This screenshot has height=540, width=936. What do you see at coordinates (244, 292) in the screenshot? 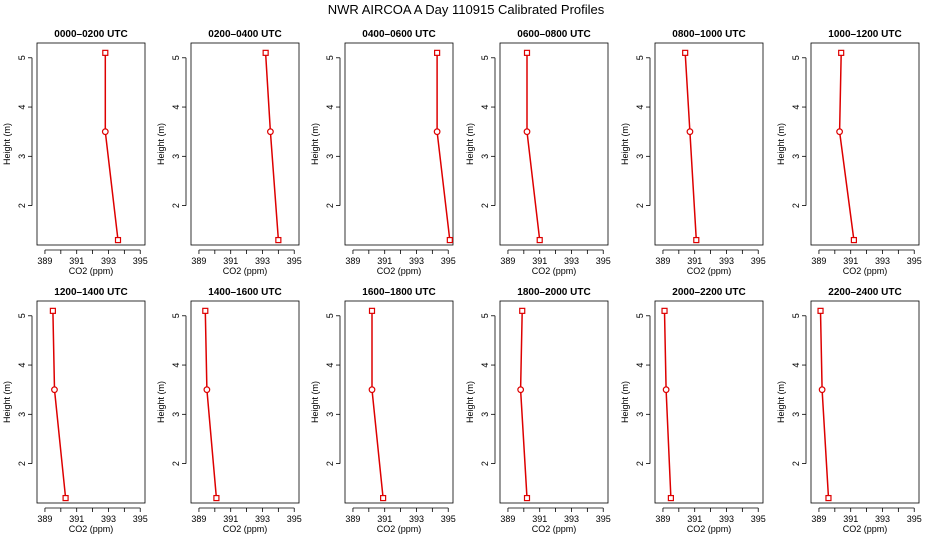
I see `panel-title: 1400–1600 UTC` at bounding box center [244, 292].